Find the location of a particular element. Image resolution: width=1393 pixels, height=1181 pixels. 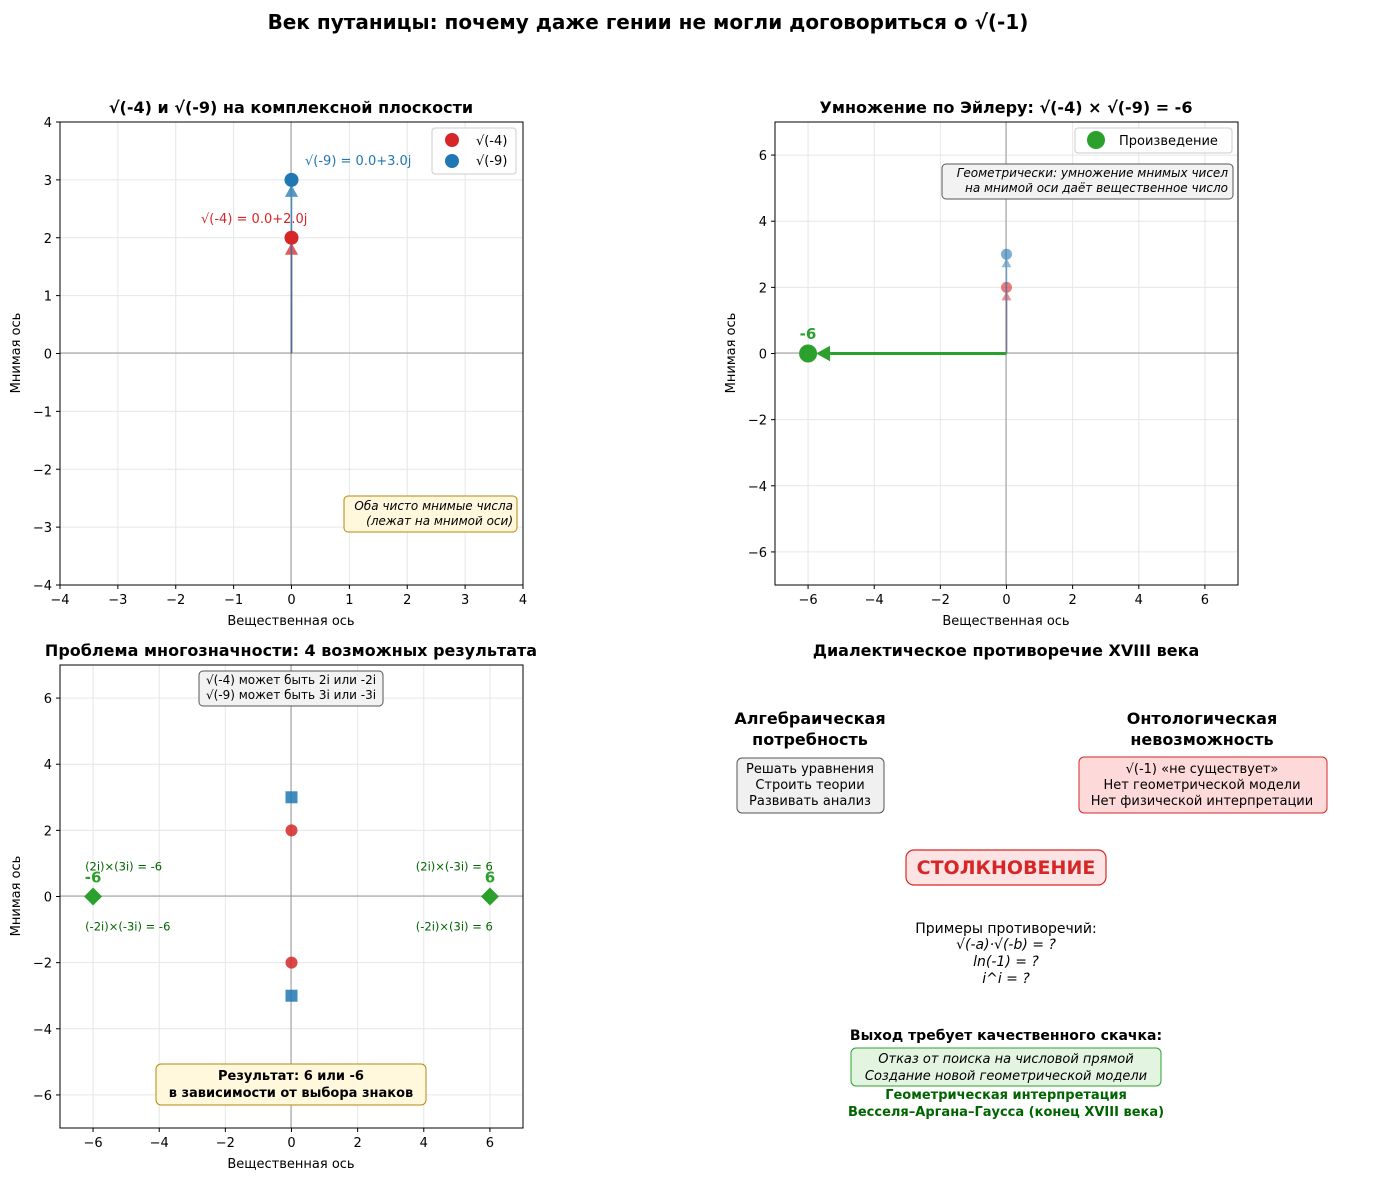

examples-title: Примеры противоречий: is located at coordinates (1005, 929).